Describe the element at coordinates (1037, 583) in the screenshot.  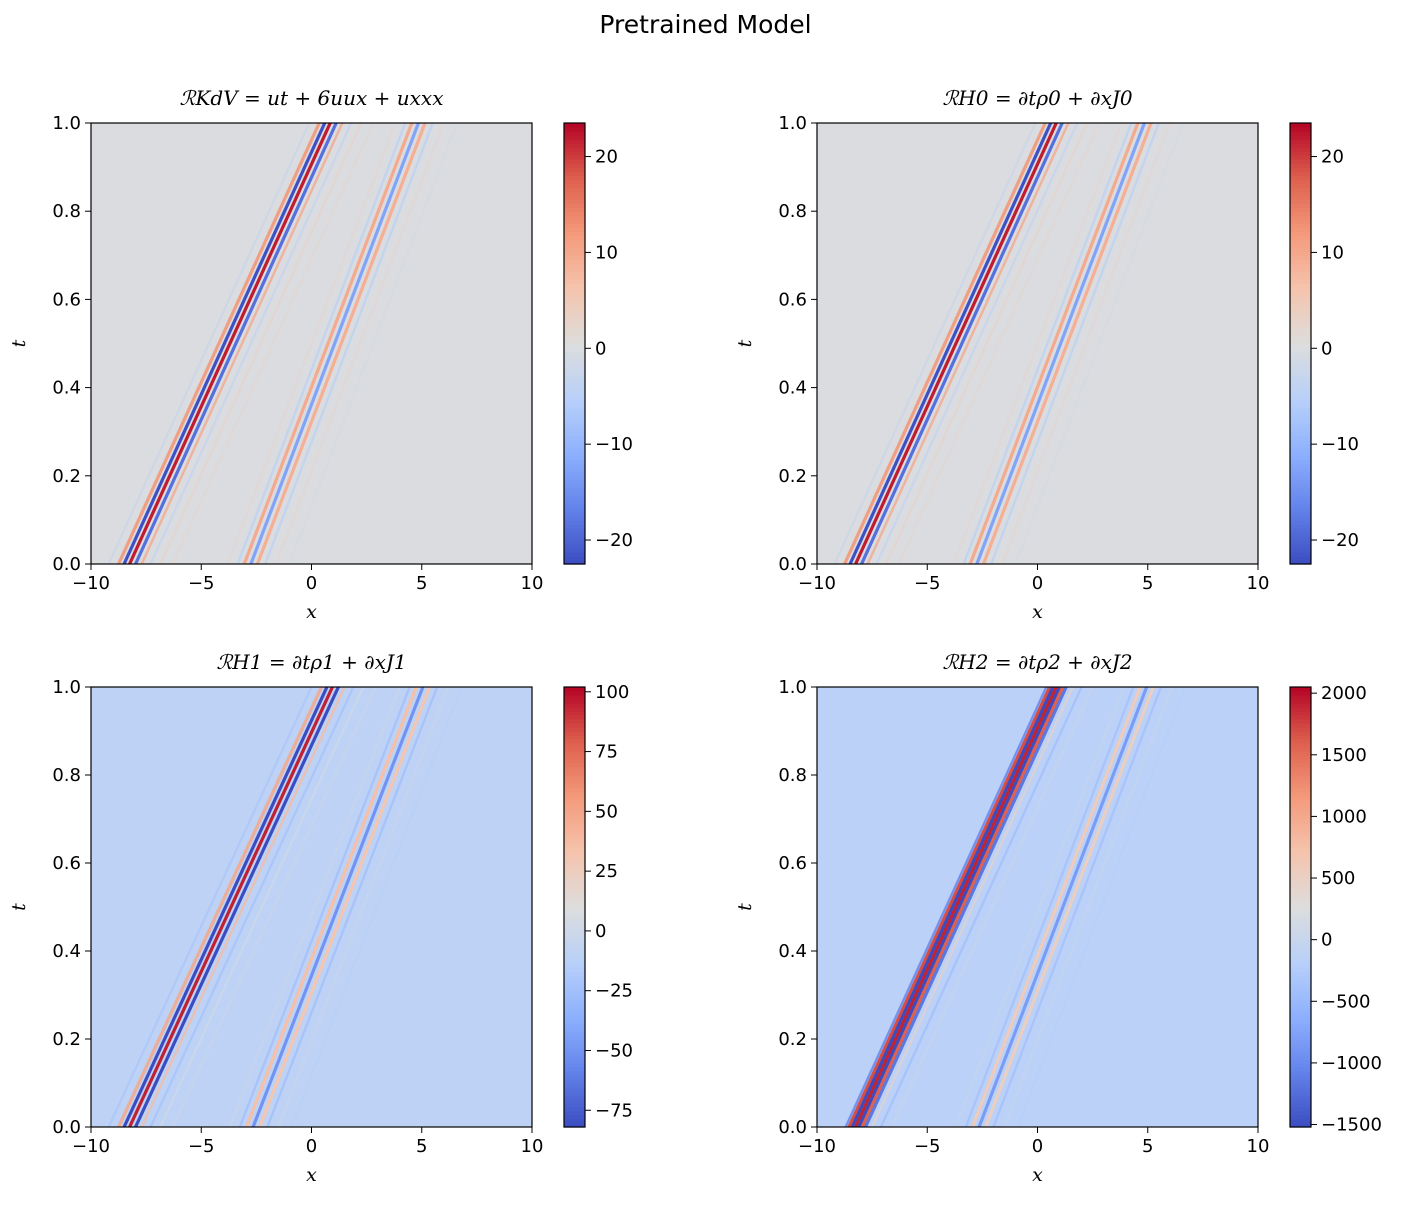
I see `x-tick-label: 0` at that location.